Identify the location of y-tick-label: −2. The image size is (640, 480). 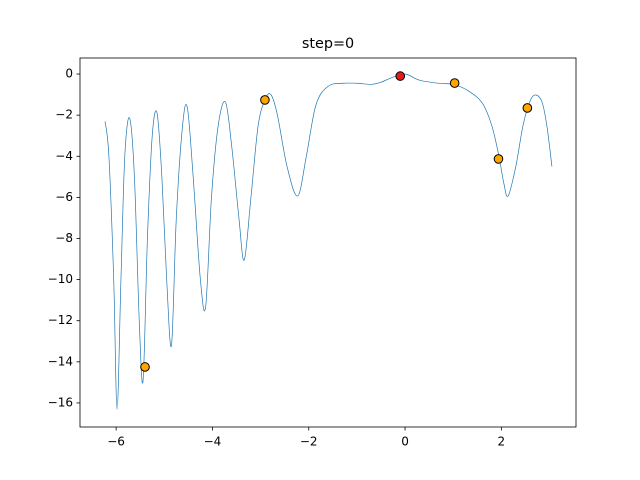
(64, 115).